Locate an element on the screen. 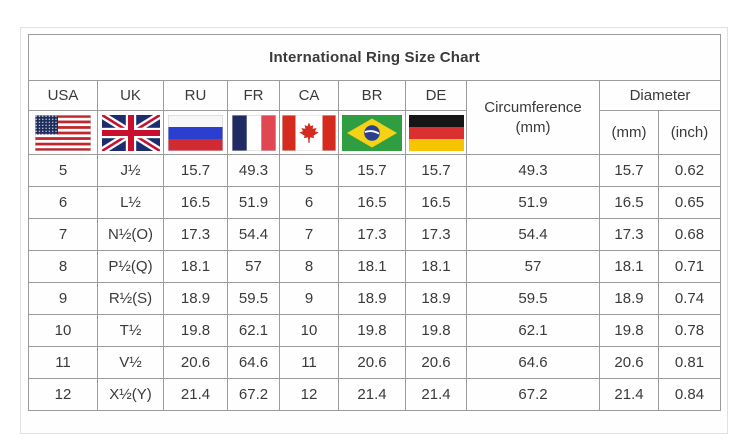 The height and width of the screenshot is (445, 742). cell-usa: 10 is located at coordinates (63, 330).